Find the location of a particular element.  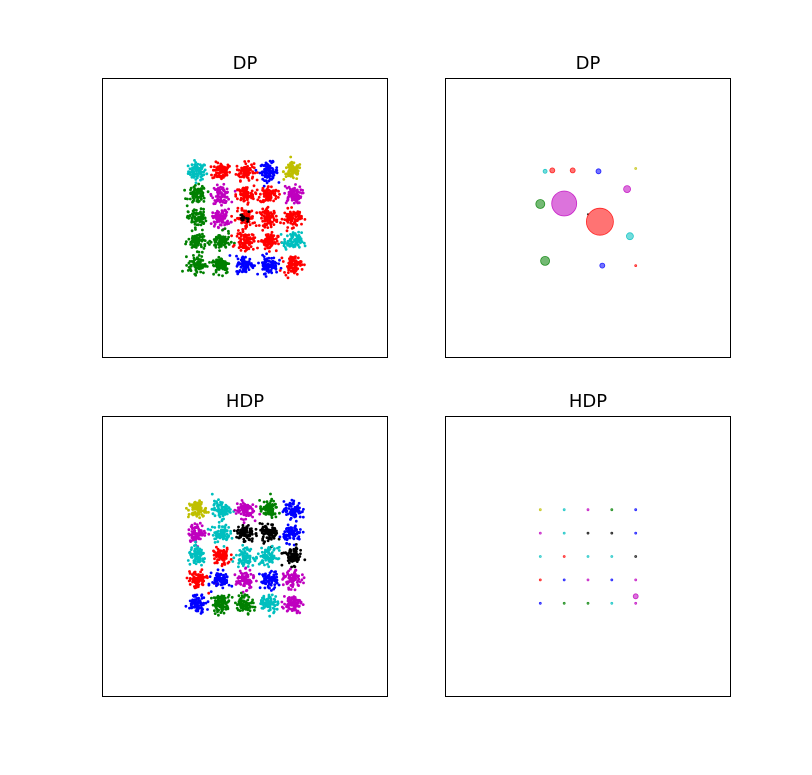

chart-title: HDP is located at coordinates (588, 401).